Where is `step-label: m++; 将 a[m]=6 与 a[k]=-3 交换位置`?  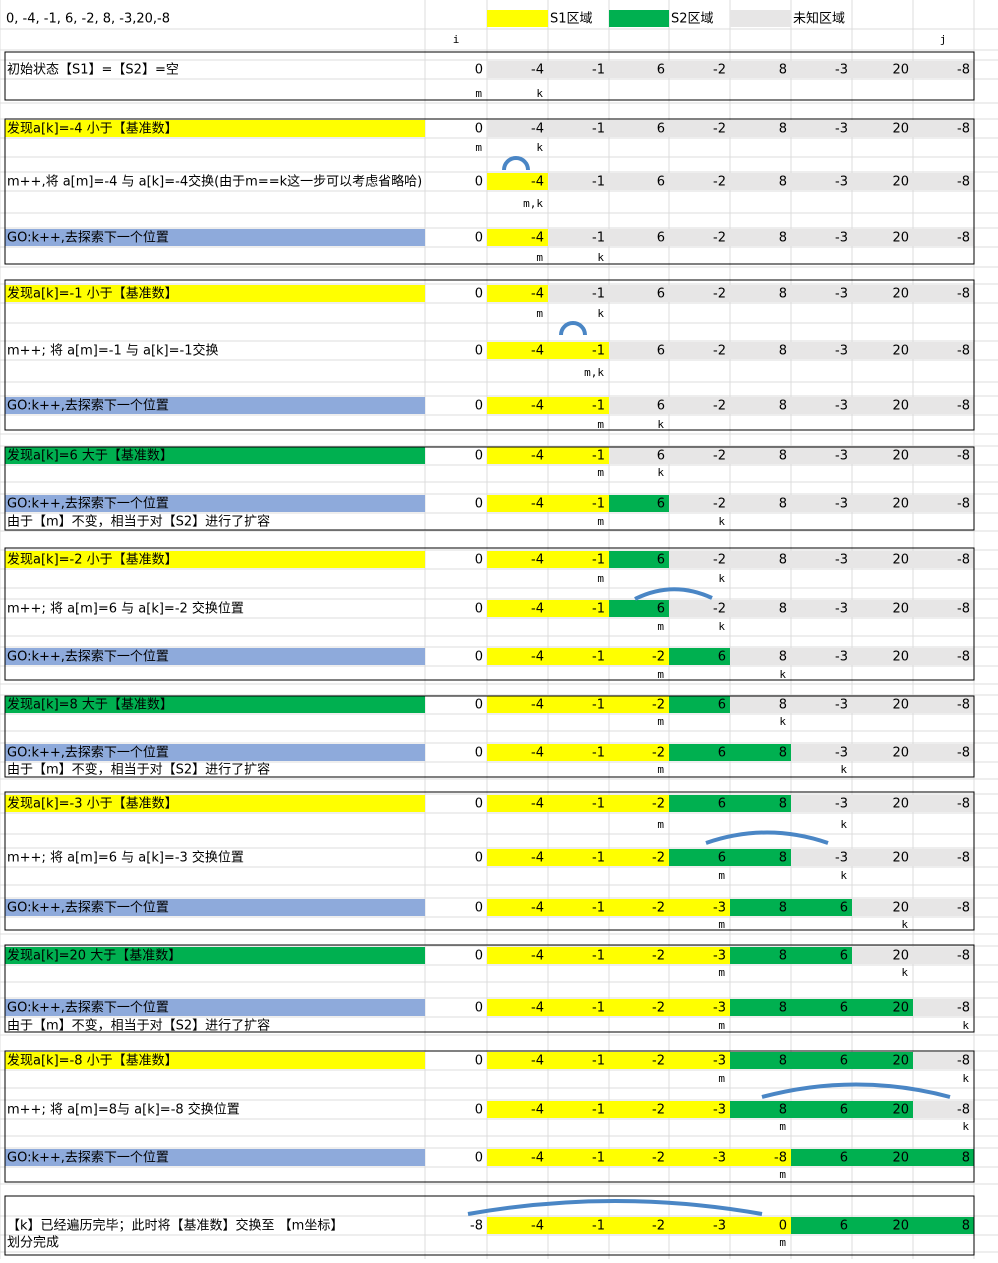 step-label: m++; 将 a[m]=6 与 a[k]=-3 交换位置 is located at coordinates (125, 858).